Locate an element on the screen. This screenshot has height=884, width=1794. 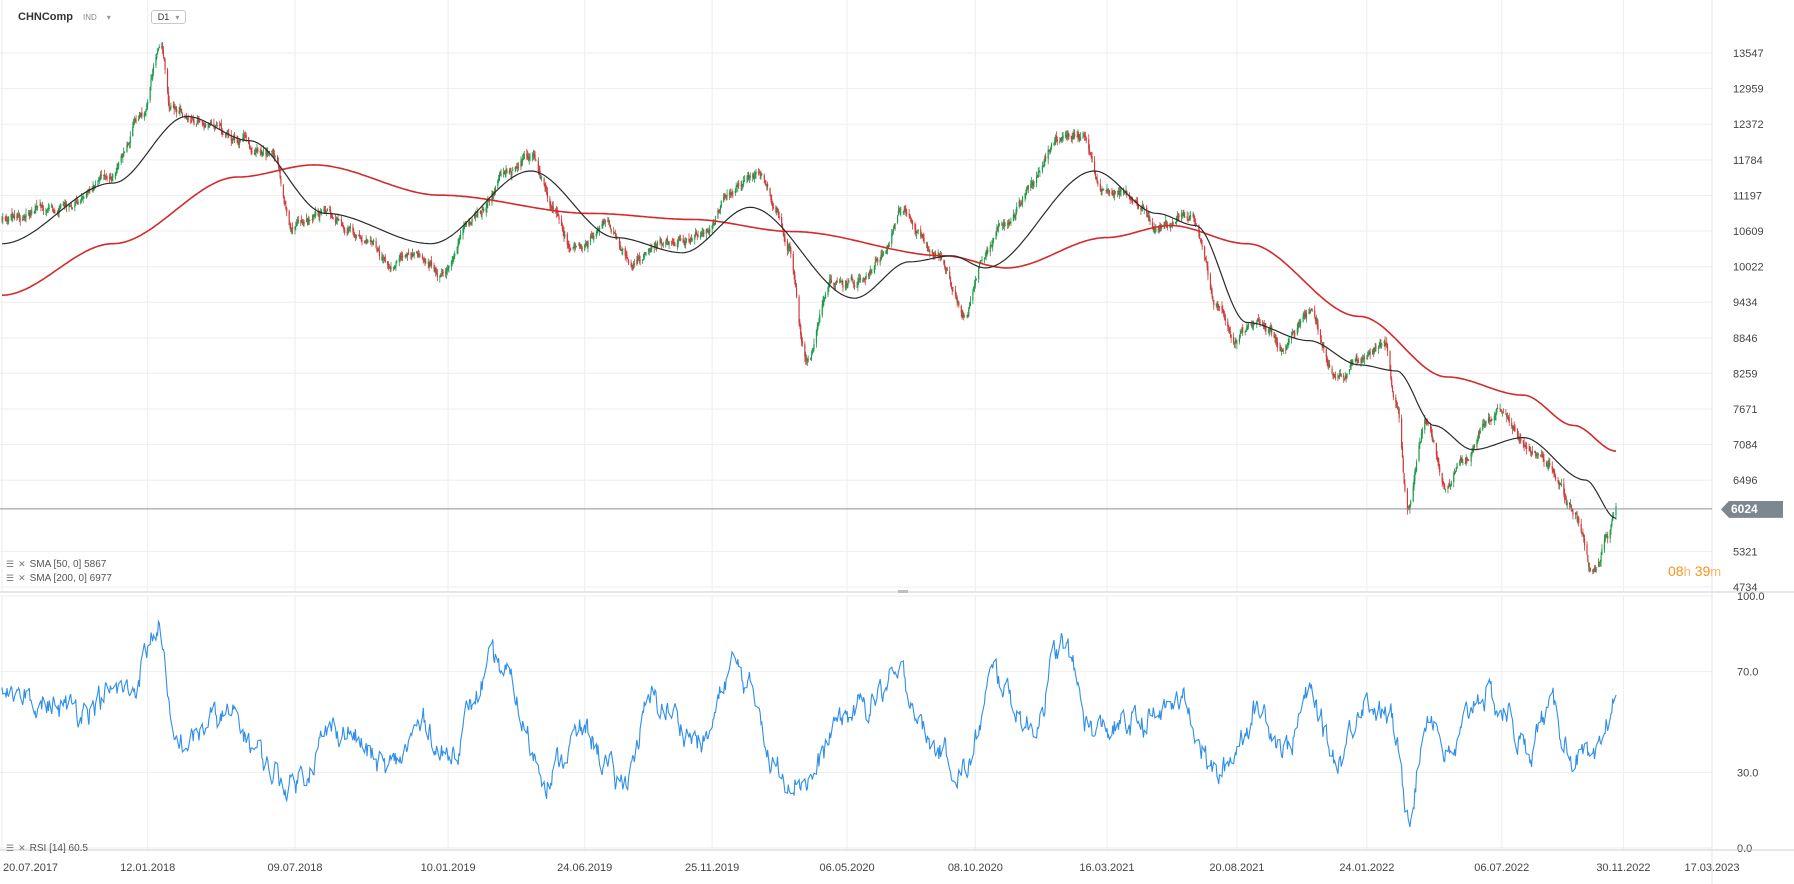
price-tick-label: 11197 is located at coordinates (1747, 196).